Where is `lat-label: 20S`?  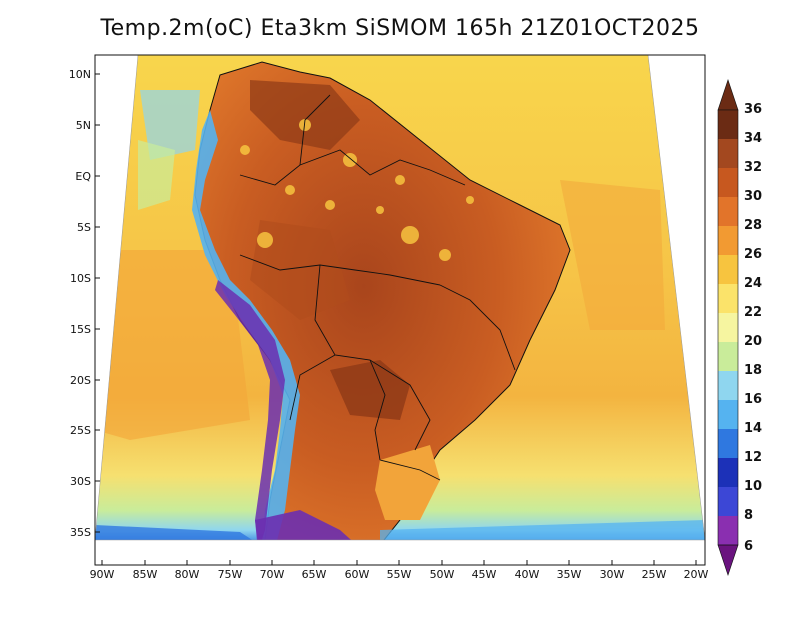
lat-label: 20S is located at coordinates (80, 380).